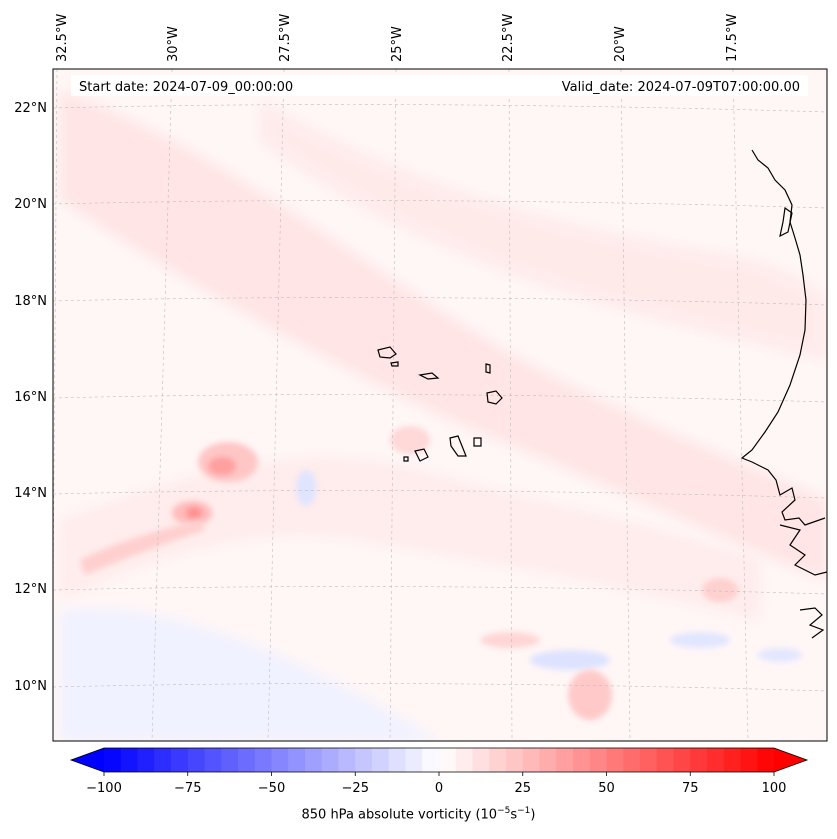  What do you see at coordinates (783, 337) in the screenshot?
I see `africa-coastline` at bounding box center [783, 337].